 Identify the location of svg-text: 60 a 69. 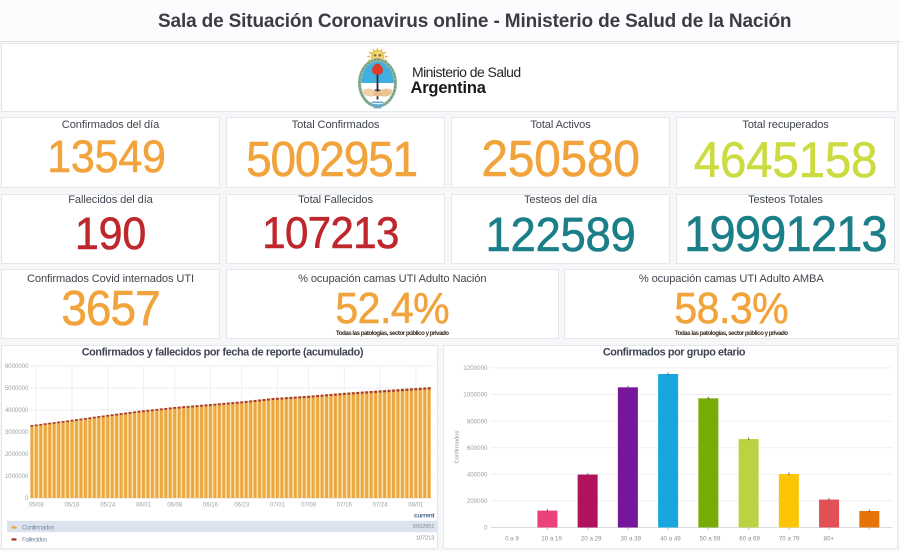
(749, 539).